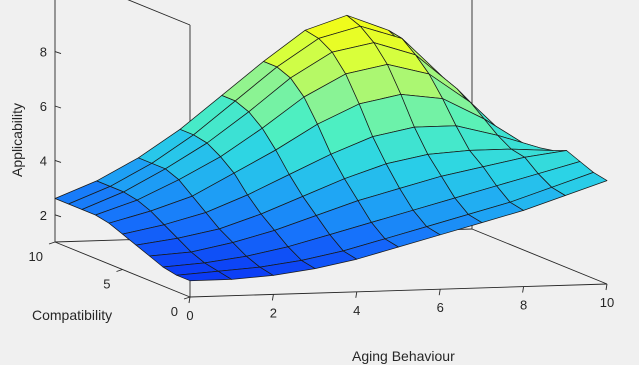 The width and height of the screenshot is (639, 365). Describe the element at coordinates (43, 106) in the screenshot. I see `z-tick-label: 6` at that location.